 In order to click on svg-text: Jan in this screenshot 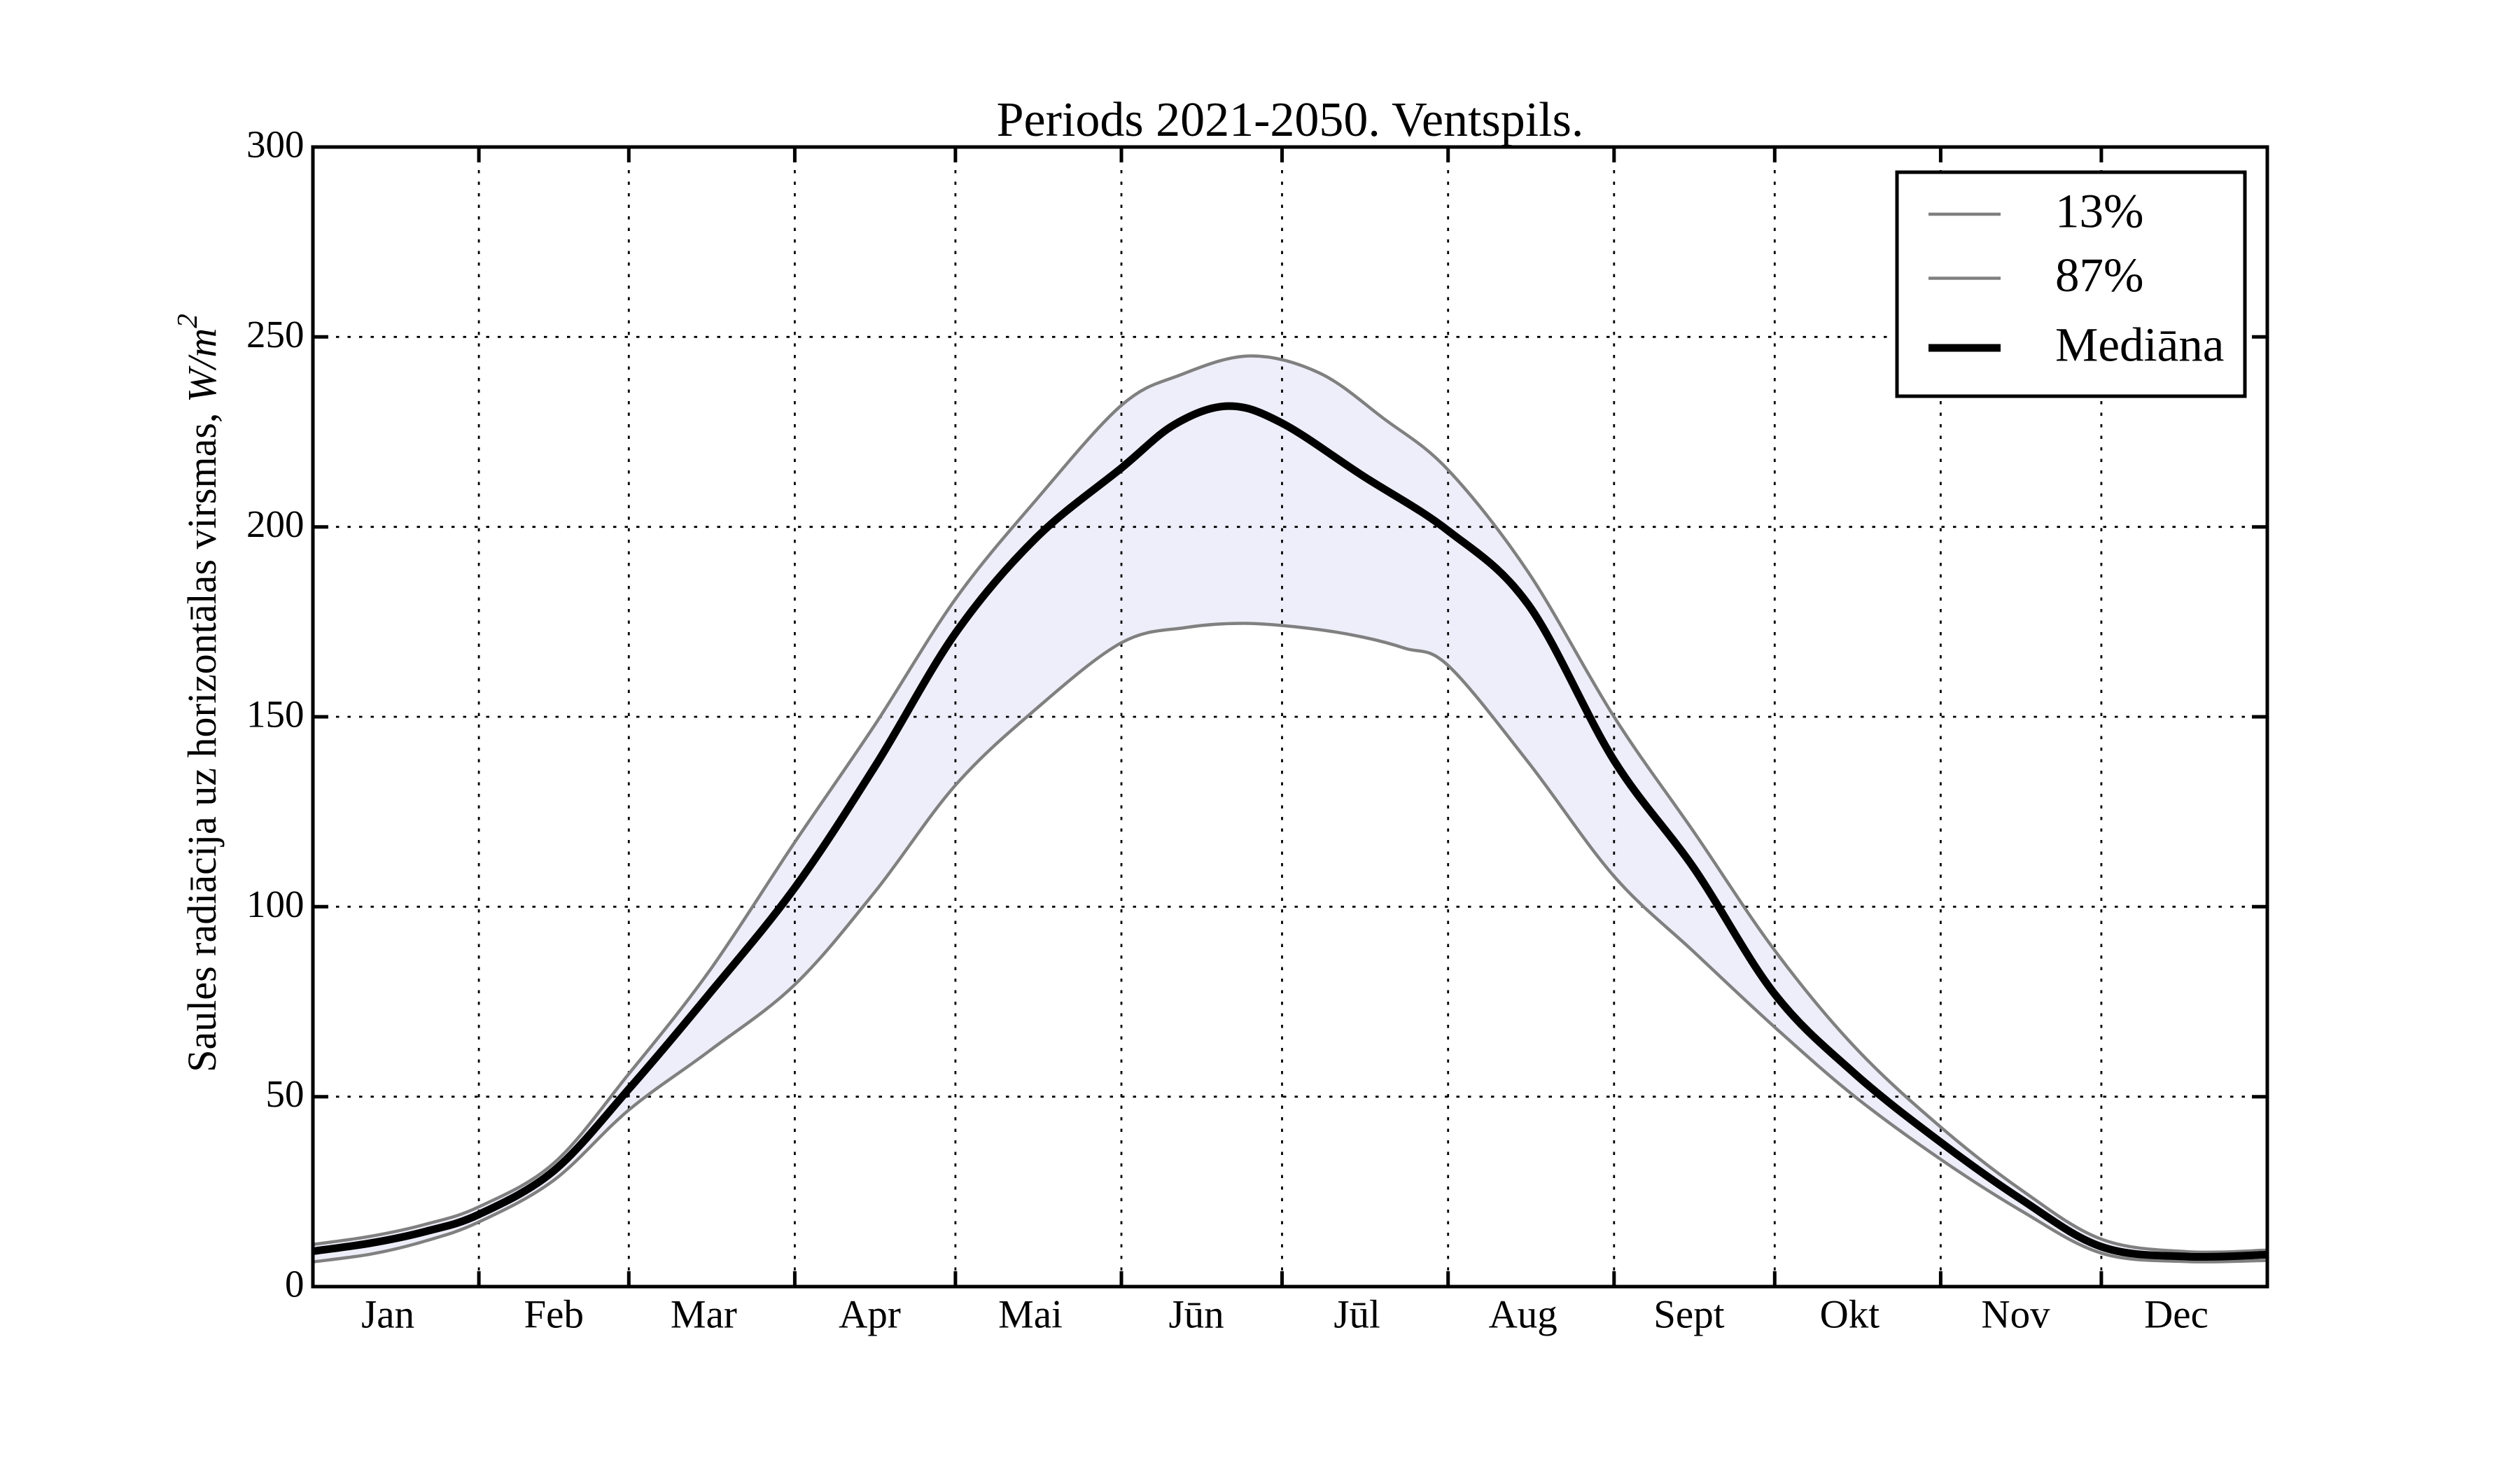, I will do `click(387, 1315)`.